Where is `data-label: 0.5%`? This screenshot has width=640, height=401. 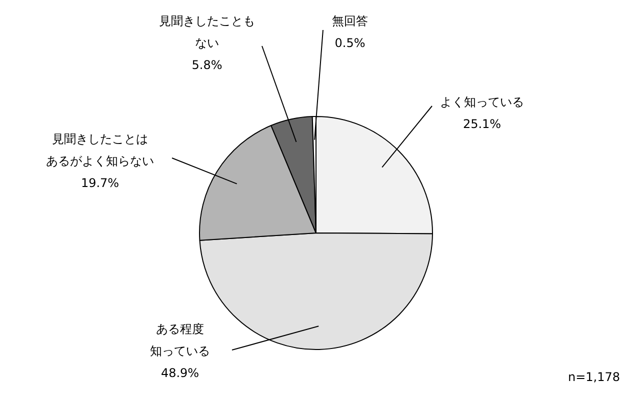 data-label: 0.5% is located at coordinates (350, 43).